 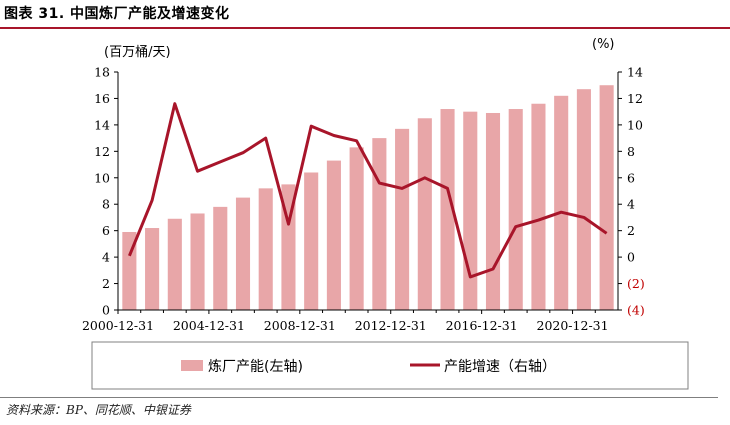 I want to click on left-tick-label: 4, so click(x=106, y=257).